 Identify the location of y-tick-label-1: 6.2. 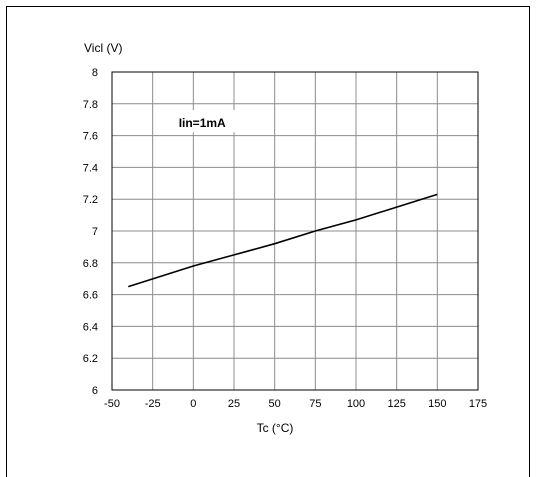
(90, 359).